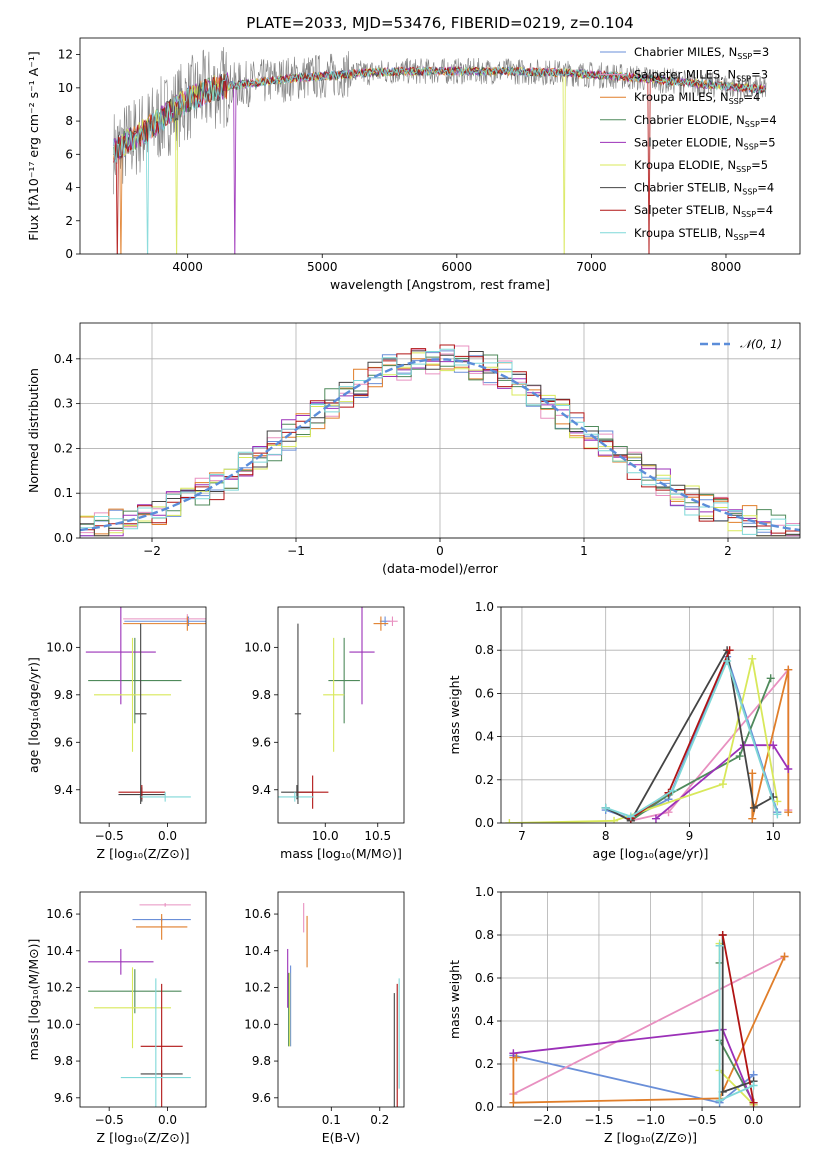  Describe the element at coordinates (63, 493) in the screenshot. I see `y-tick-label: 0.1` at that location.